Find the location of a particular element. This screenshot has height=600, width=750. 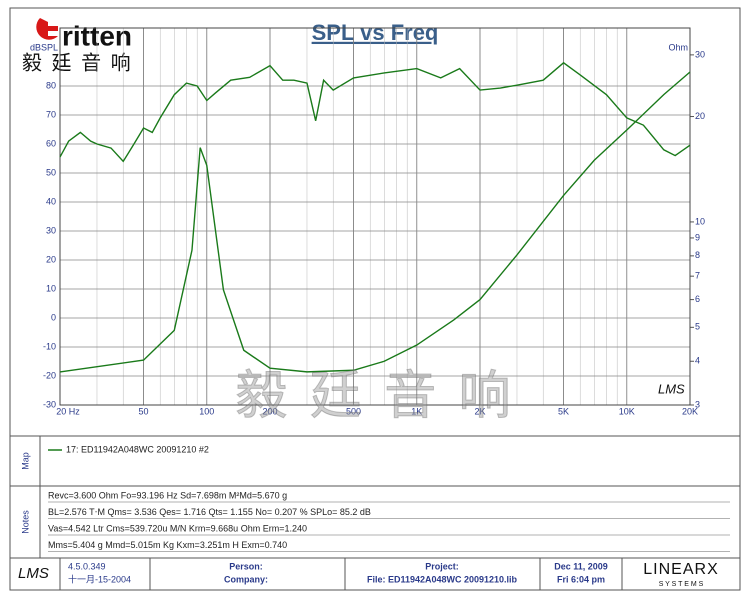

x-tick-label: 2K is located at coordinates (479, 411).